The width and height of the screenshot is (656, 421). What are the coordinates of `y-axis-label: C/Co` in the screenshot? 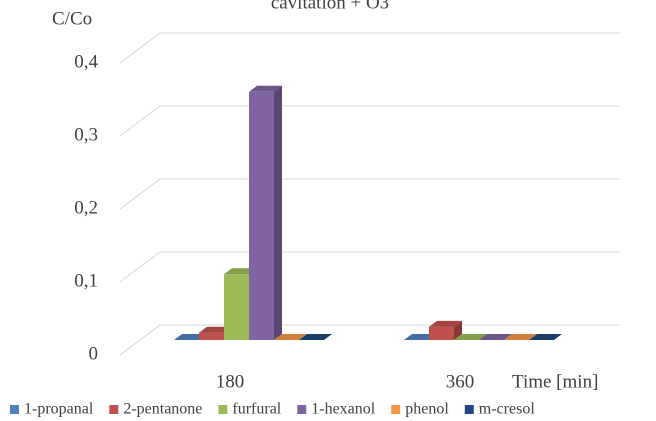 It's located at (72, 18).